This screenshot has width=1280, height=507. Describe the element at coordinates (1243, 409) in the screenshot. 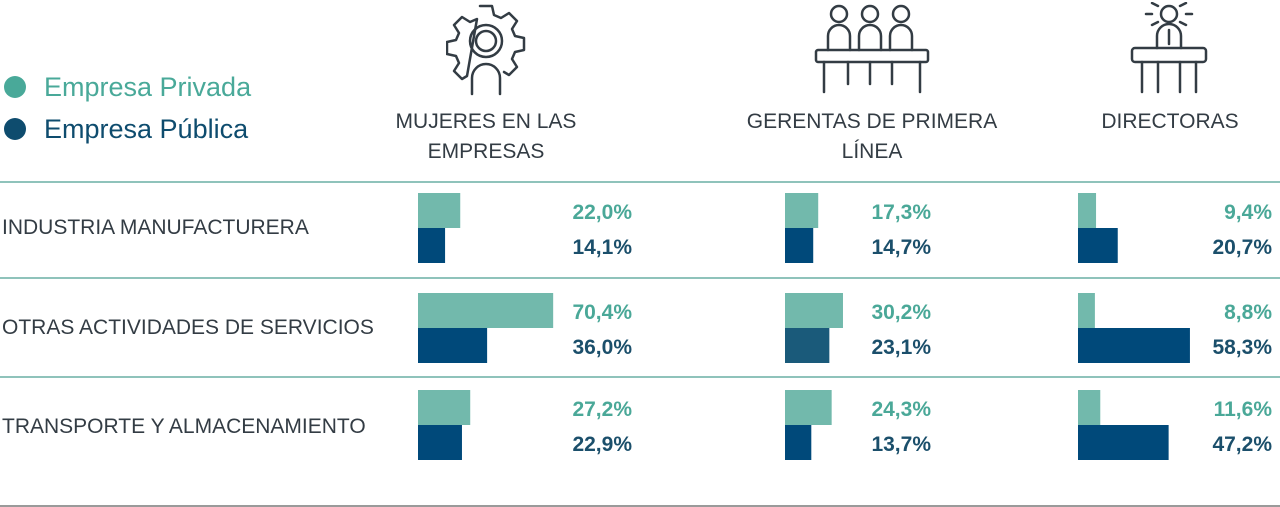

I see `value-label-private: 11,6%` at that location.